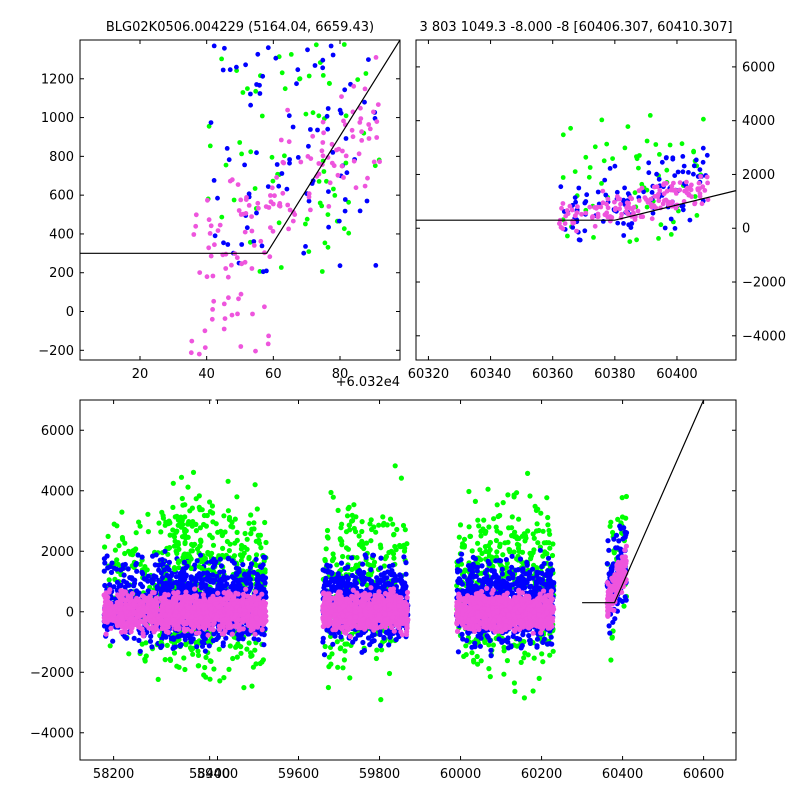 This screenshot has height=800, width=800. Describe the element at coordinates (758, 67) in the screenshot. I see `y-tick-label: 6000` at that location.